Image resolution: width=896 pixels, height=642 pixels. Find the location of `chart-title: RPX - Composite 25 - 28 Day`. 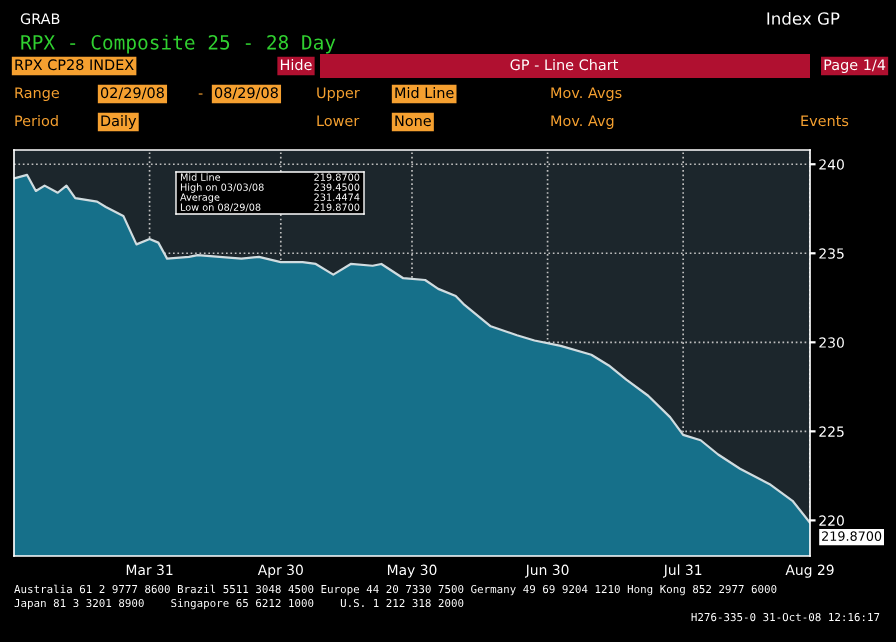

chart-title: RPX - Composite 25 - 28 Day is located at coordinates (178, 44).